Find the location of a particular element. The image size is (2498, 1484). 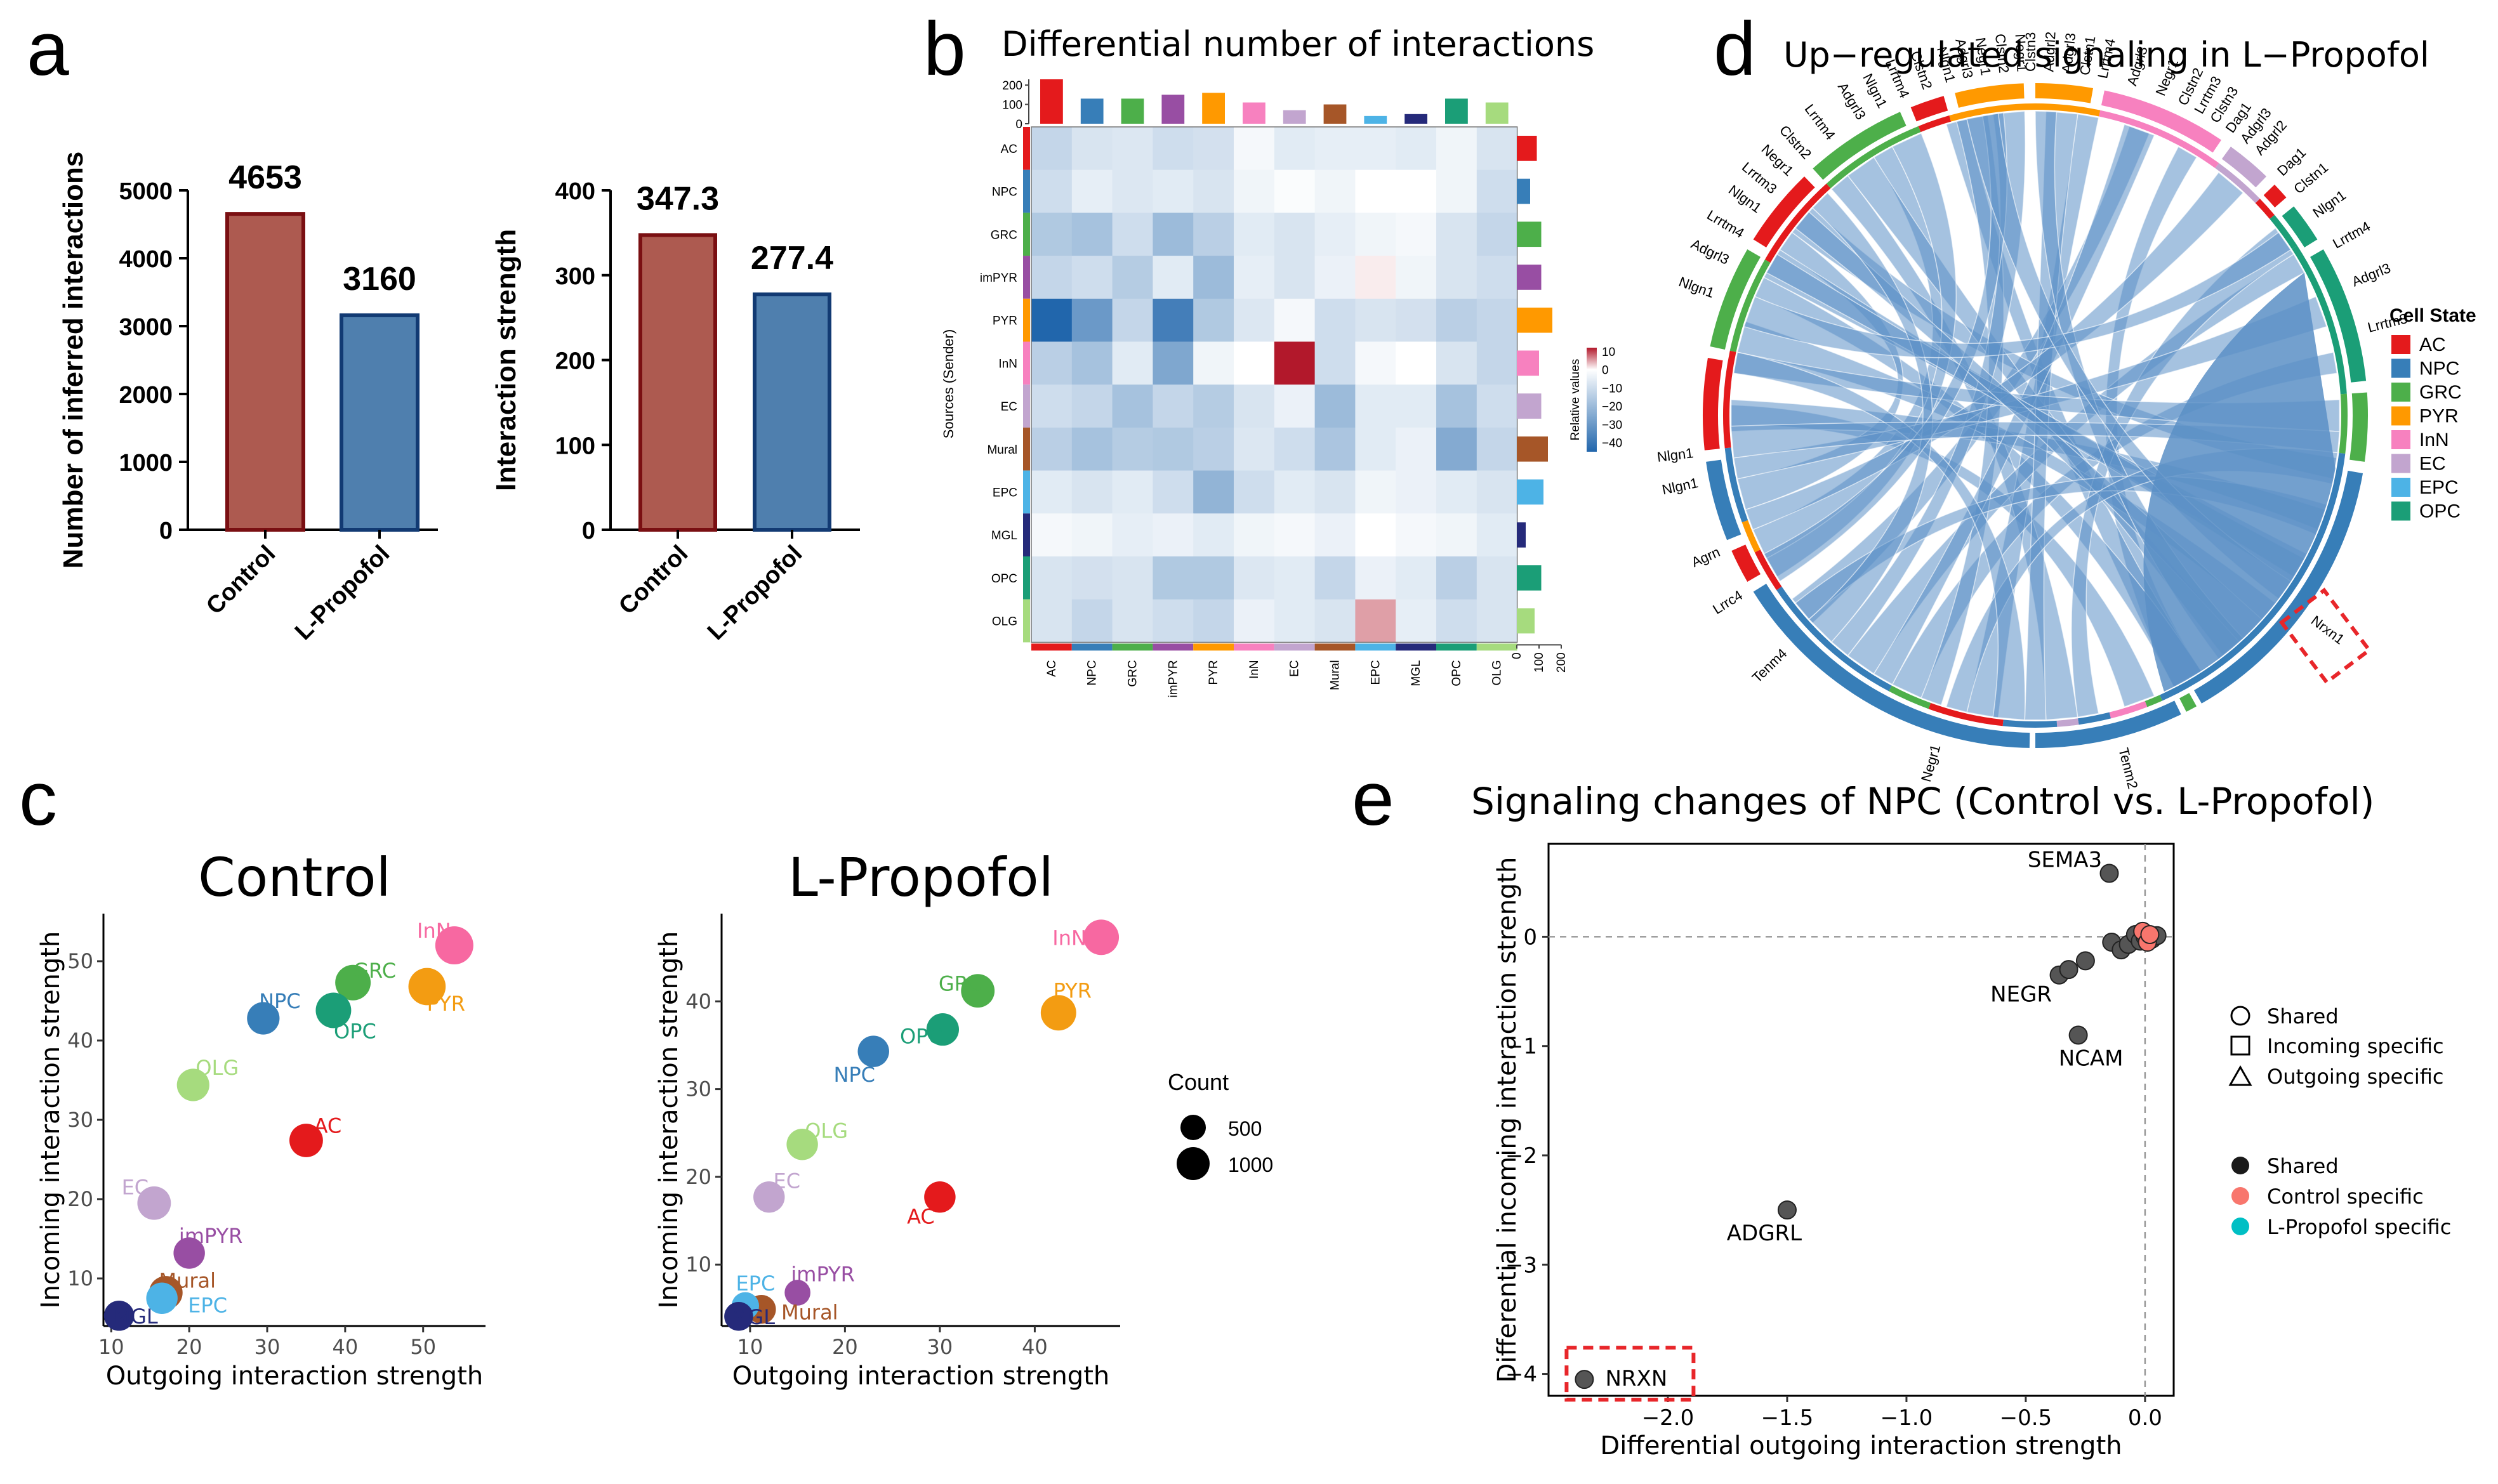

heatmap-cell-grc-pyr is located at coordinates (1213, 234).